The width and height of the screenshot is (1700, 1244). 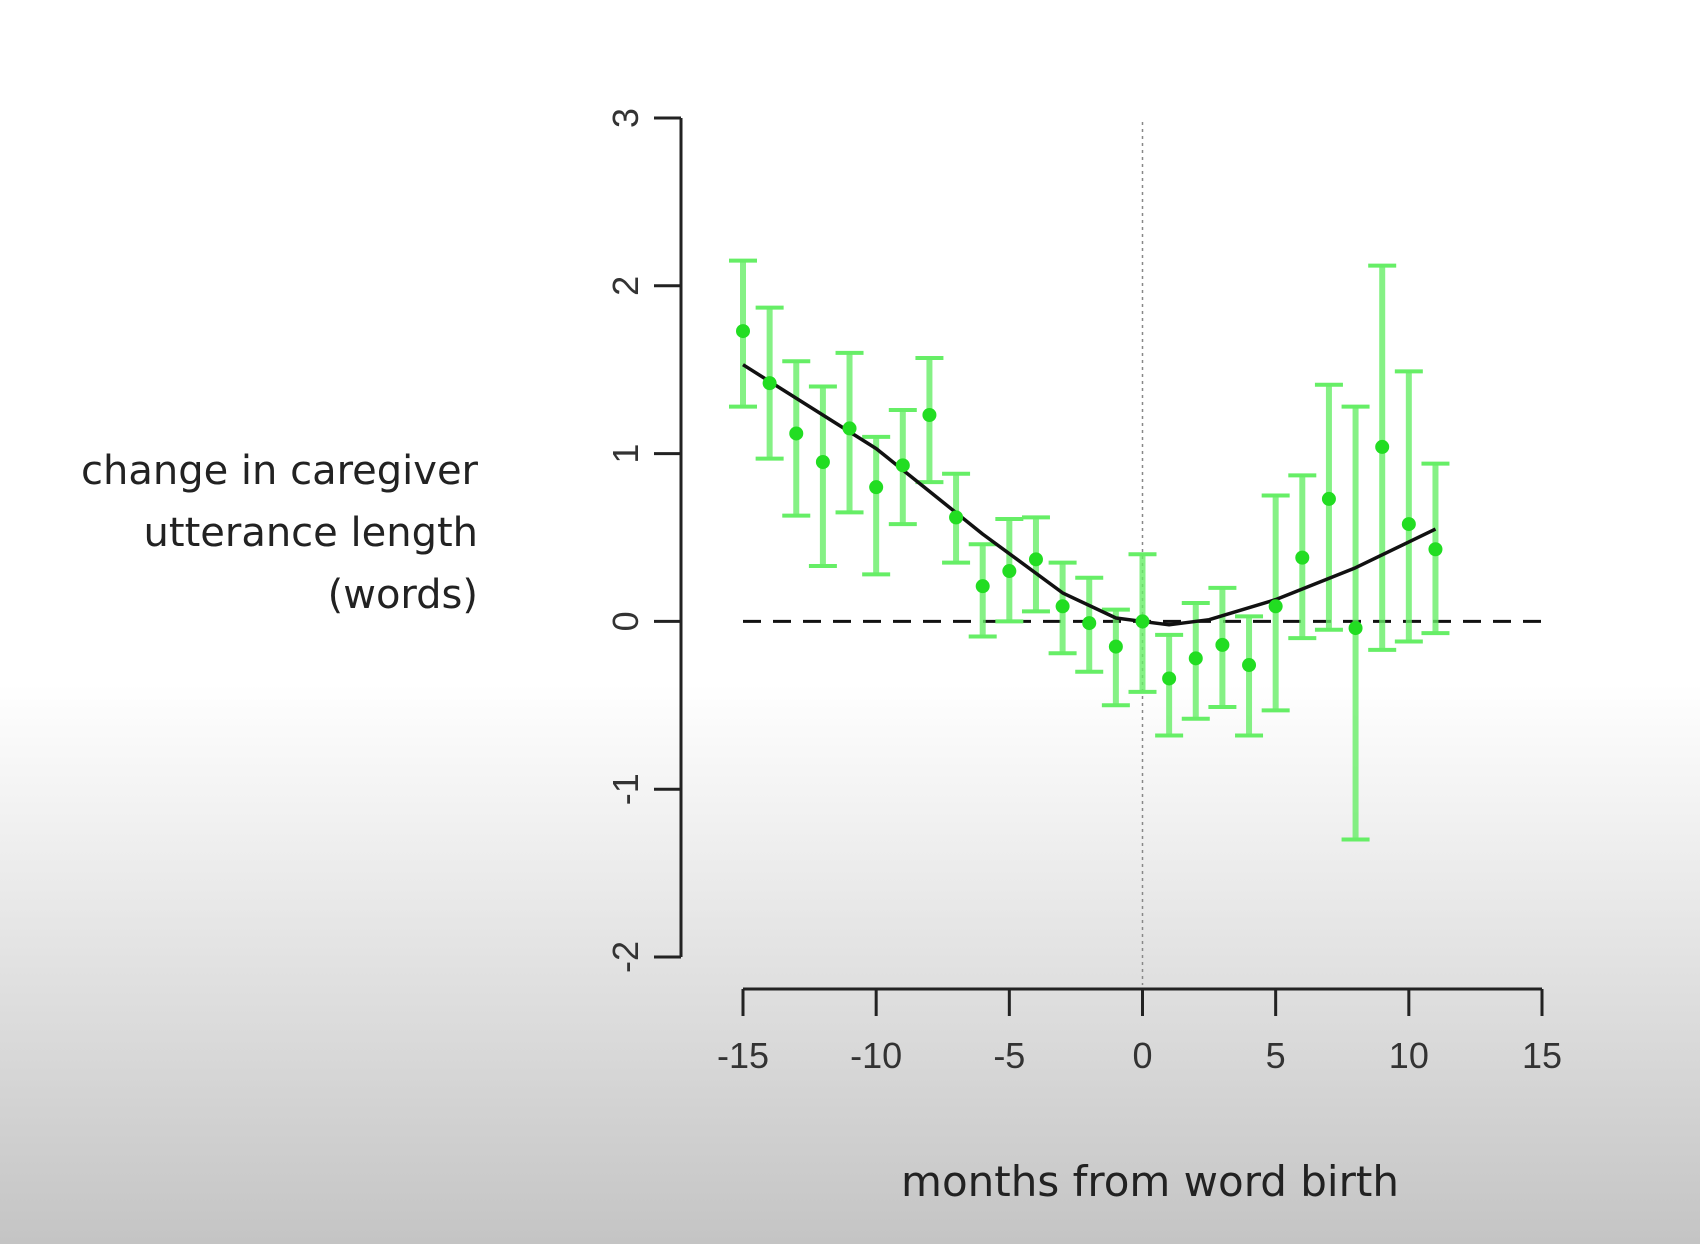 What do you see at coordinates (625, 789) in the screenshot?
I see `y-tick-label: -1` at bounding box center [625, 789].